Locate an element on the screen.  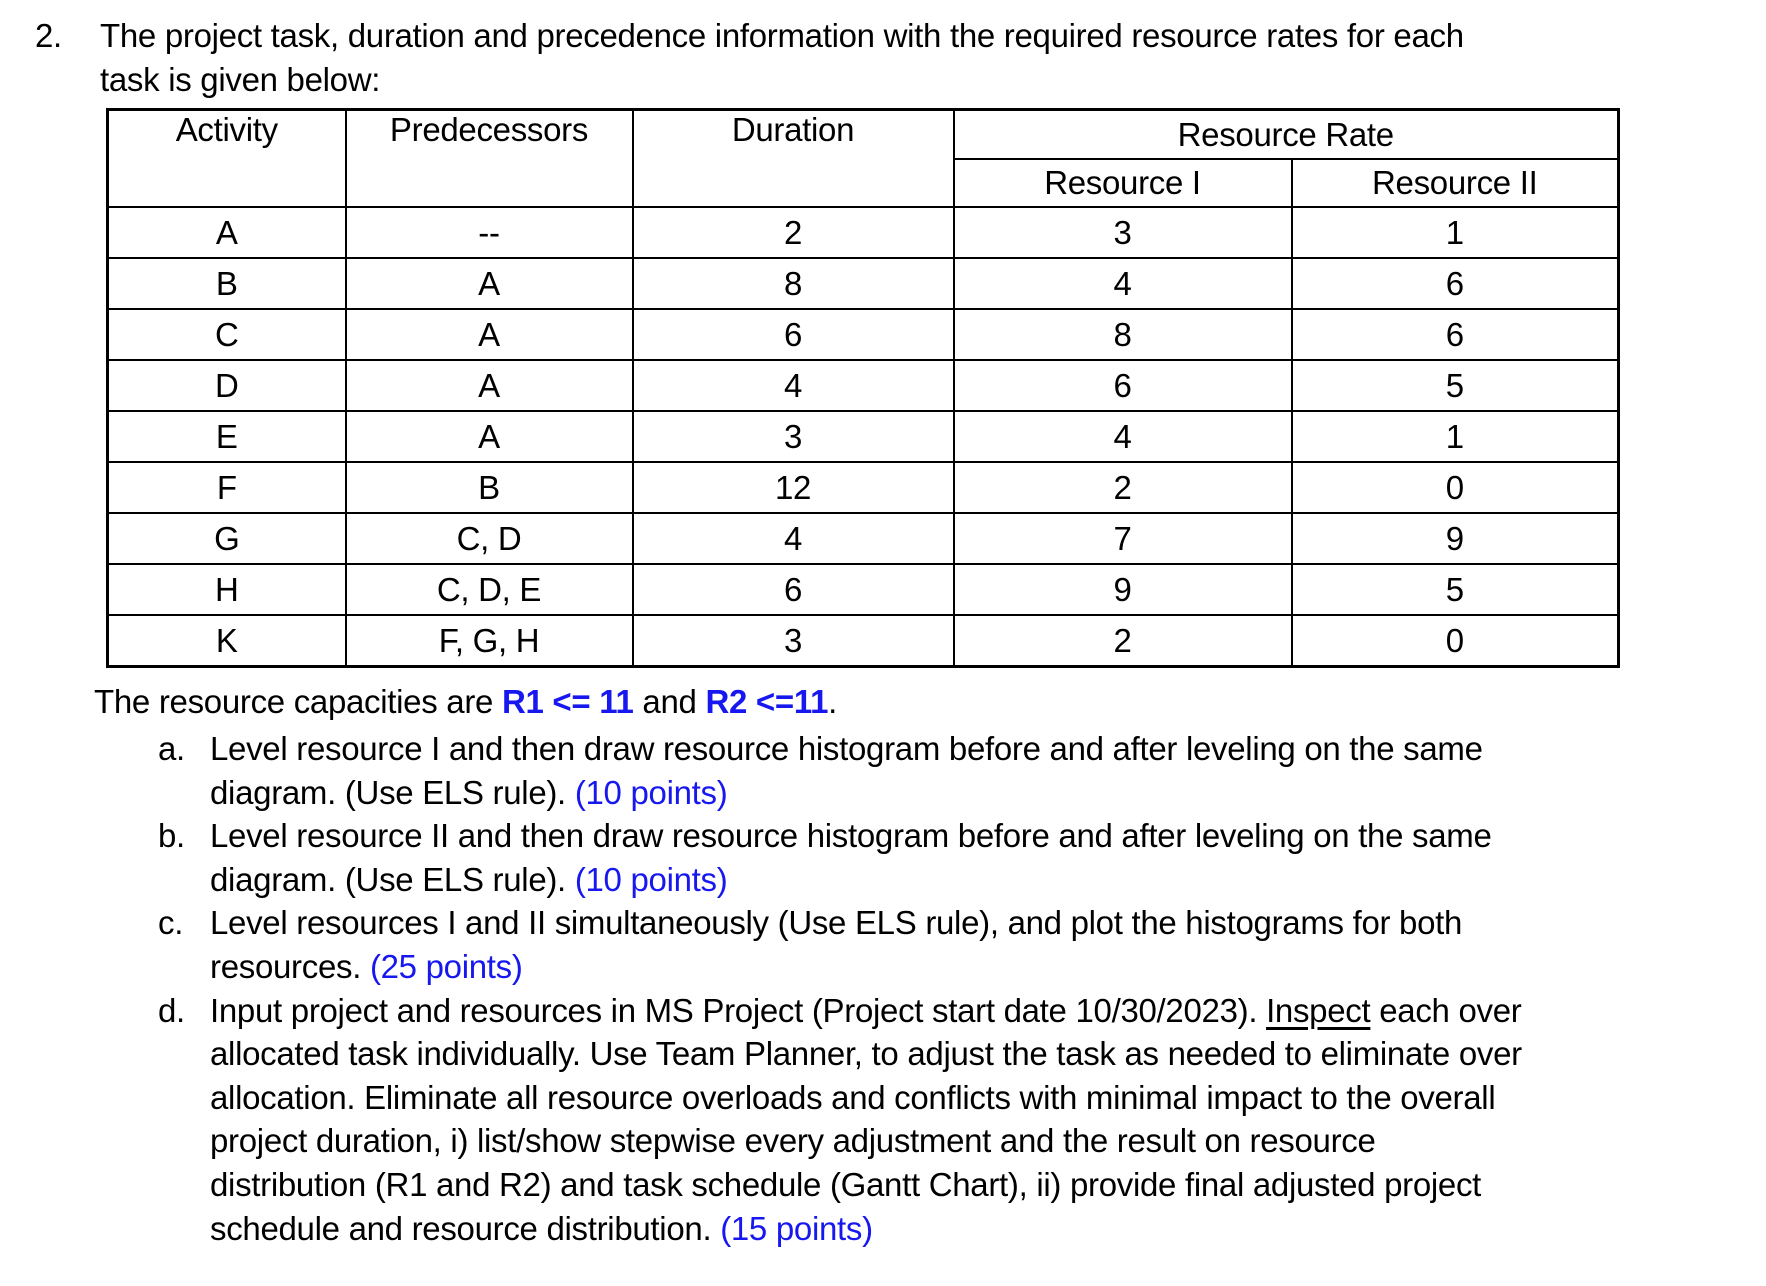
col-header-resource-2: Resource II is located at coordinates (1455, 183).